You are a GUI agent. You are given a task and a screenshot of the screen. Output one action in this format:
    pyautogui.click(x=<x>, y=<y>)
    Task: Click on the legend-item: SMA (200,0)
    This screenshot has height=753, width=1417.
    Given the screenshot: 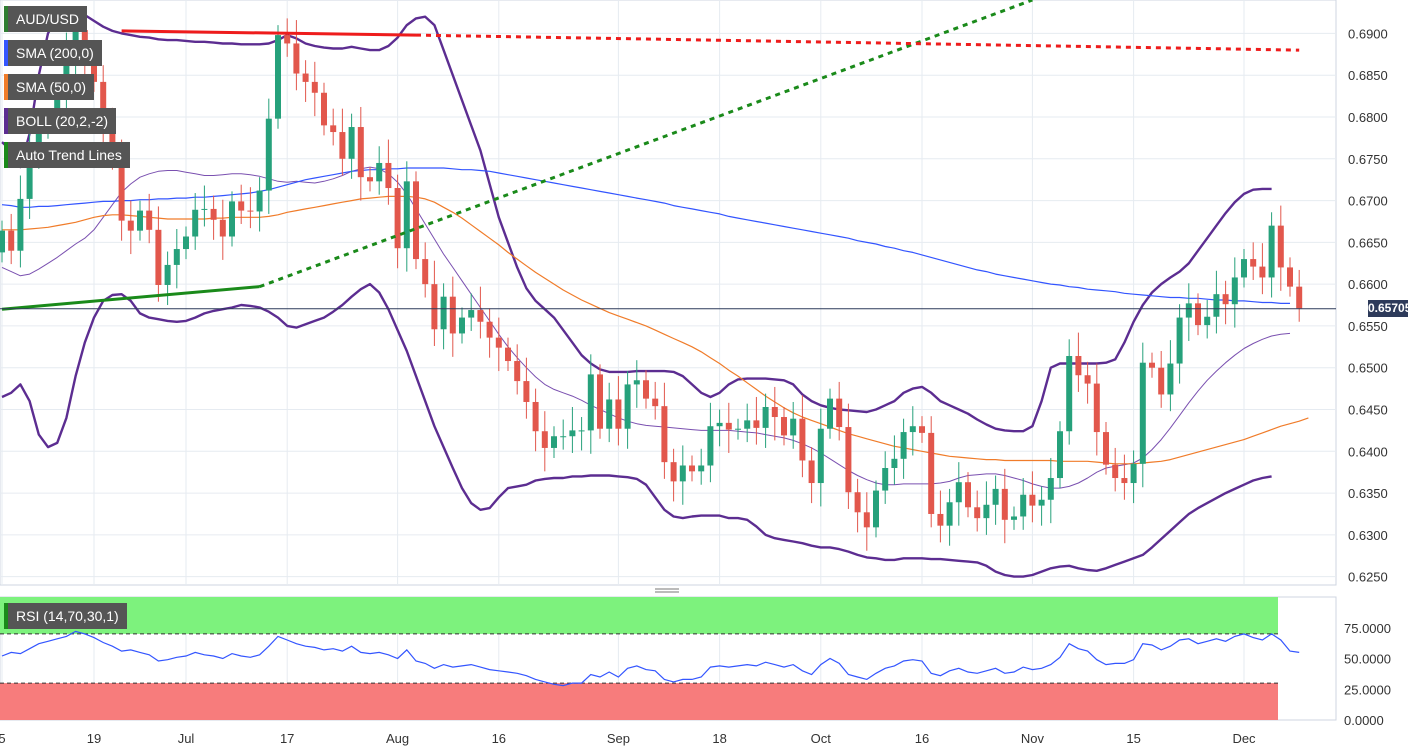 What is the action you would take?
    pyautogui.click(x=53, y=53)
    